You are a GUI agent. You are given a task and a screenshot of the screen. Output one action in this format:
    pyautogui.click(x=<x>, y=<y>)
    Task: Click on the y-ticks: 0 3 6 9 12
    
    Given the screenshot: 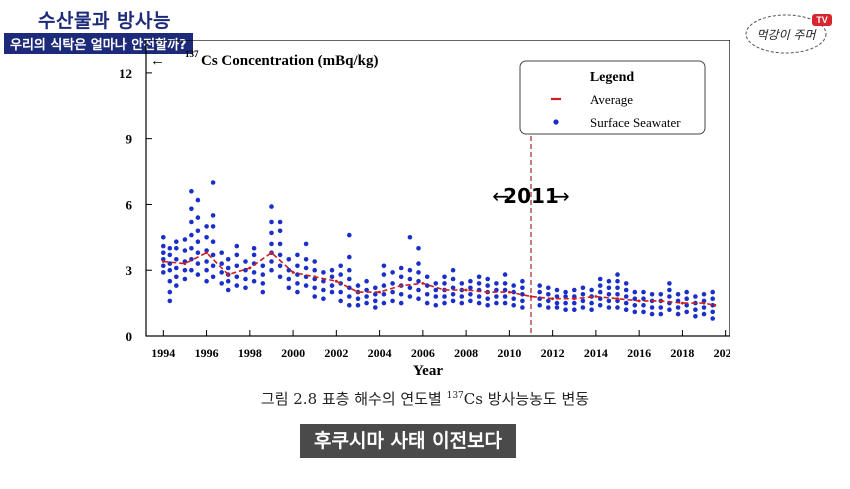 What is the action you would take?
    pyautogui.click(x=135, y=205)
    